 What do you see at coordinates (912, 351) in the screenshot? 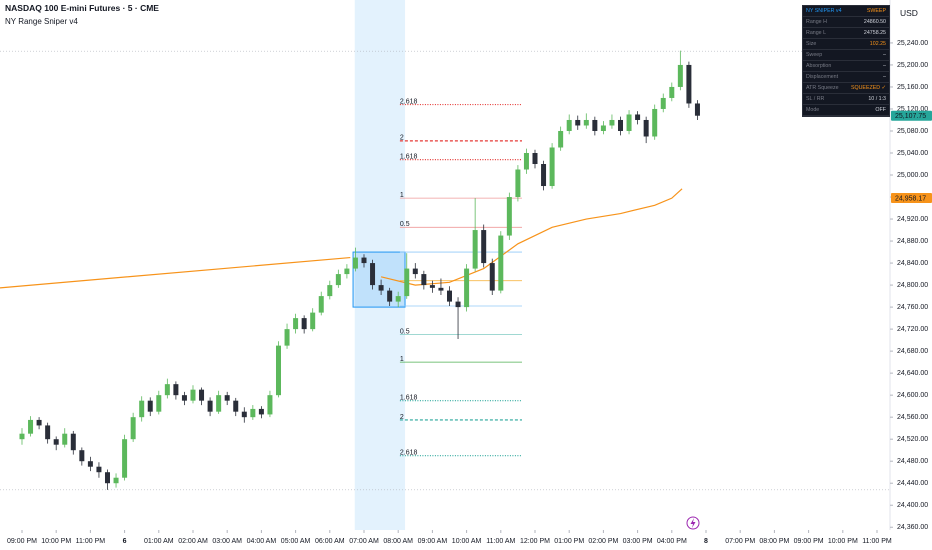
I see `y-tick-label: 24,680.00` at bounding box center [912, 351].